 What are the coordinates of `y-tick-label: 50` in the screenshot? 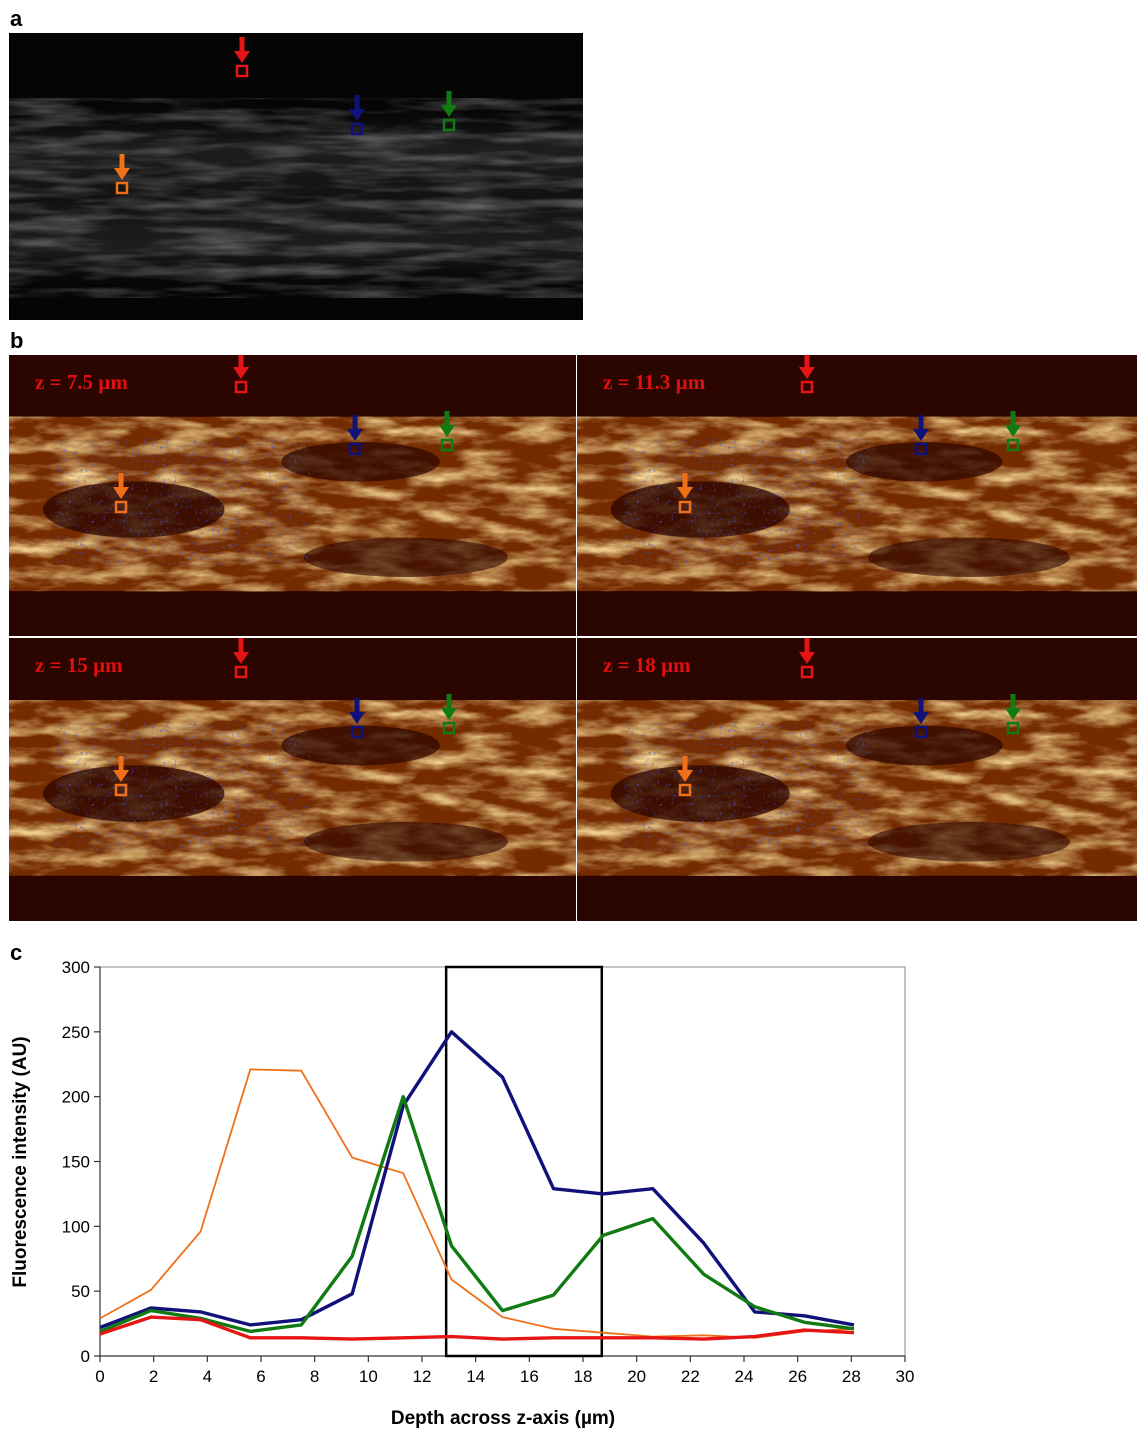 It's located at (80, 1291).